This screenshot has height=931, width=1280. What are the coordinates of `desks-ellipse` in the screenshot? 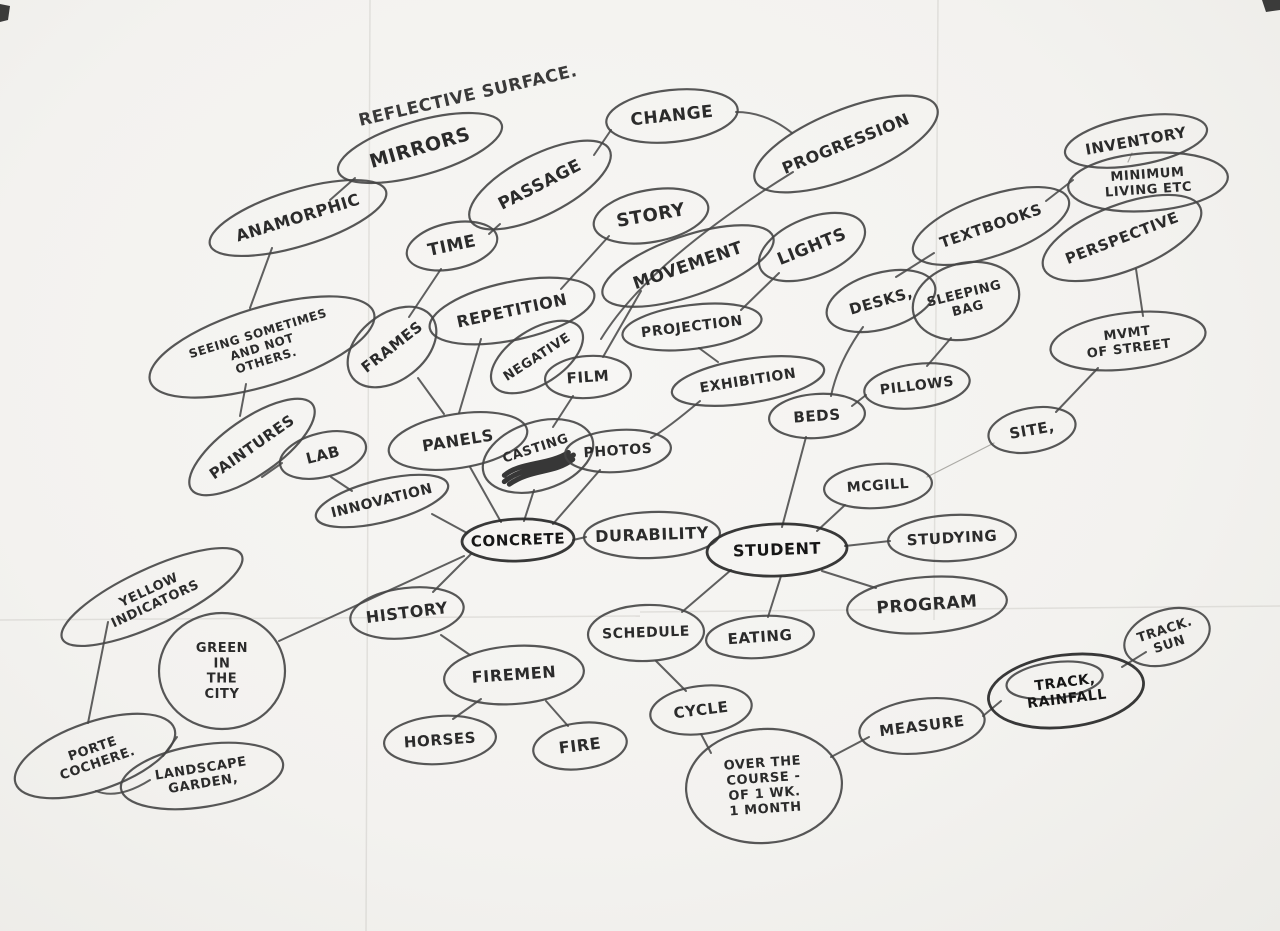 It's located at (881, 301).